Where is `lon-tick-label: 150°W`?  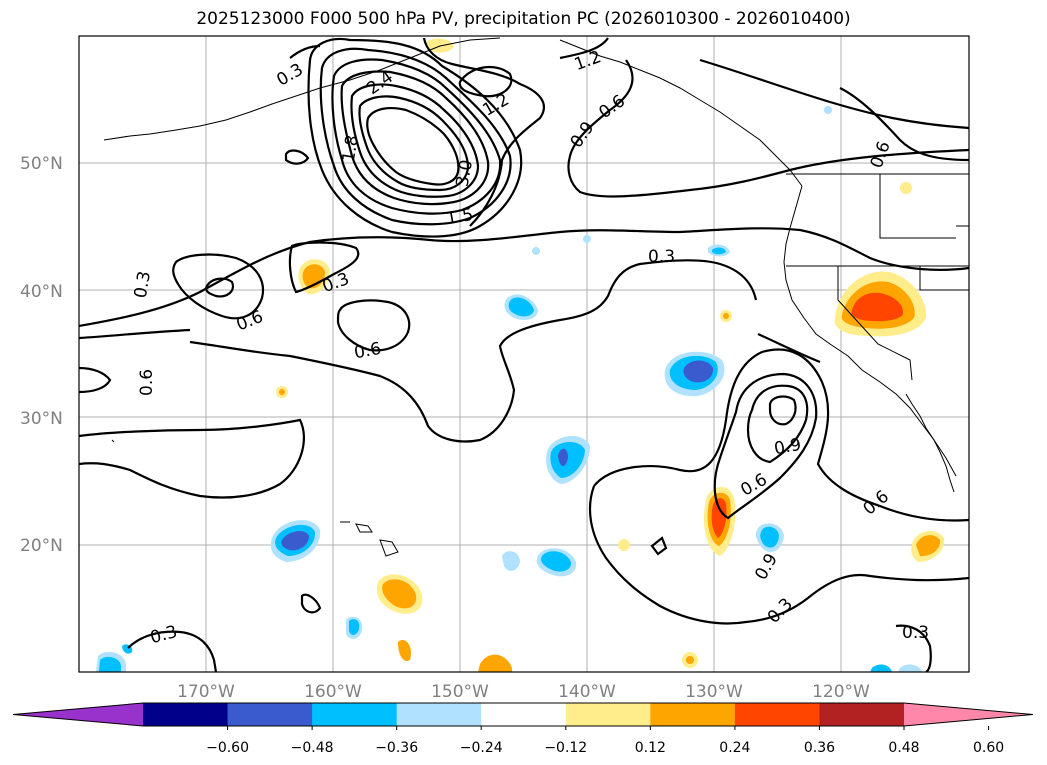 lon-tick-label: 150°W is located at coordinates (460, 692).